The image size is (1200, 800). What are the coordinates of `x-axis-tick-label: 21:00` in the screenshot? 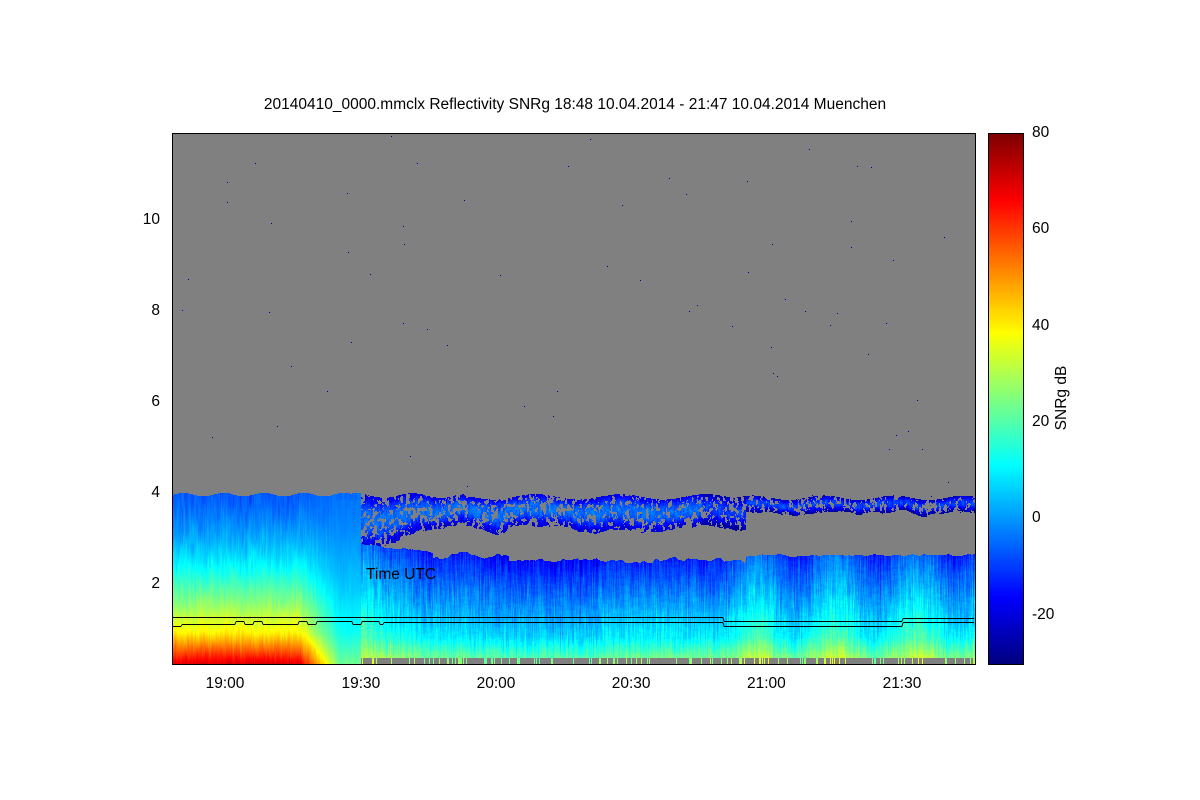 It's located at (766, 683).